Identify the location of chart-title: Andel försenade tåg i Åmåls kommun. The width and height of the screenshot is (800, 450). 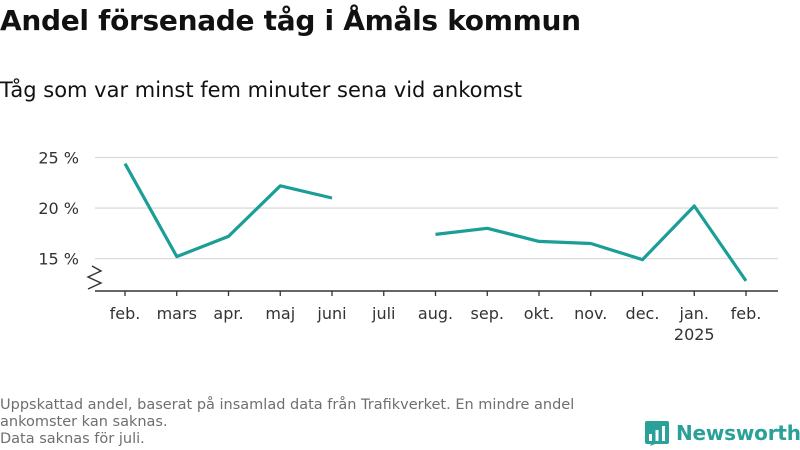
(290, 20).